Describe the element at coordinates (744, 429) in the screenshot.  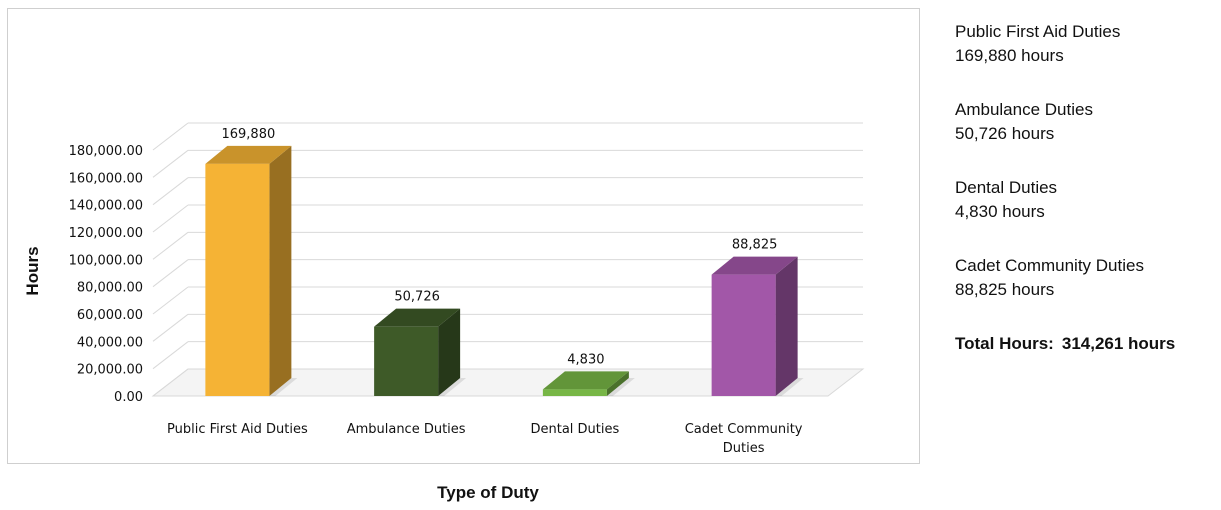
I see `category-label-line: Cadet Community` at that location.